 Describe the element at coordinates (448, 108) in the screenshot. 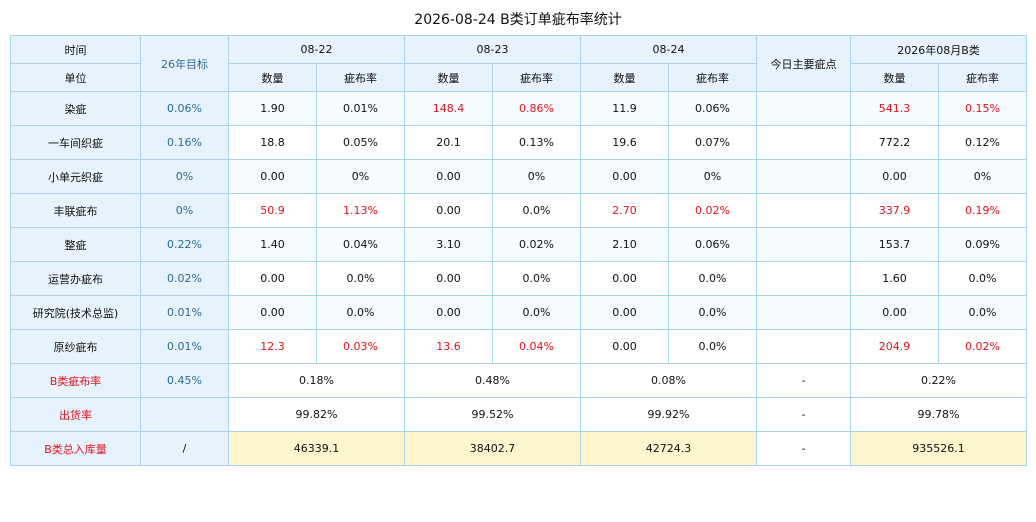

I see `row-cell: 148.4` at that location.